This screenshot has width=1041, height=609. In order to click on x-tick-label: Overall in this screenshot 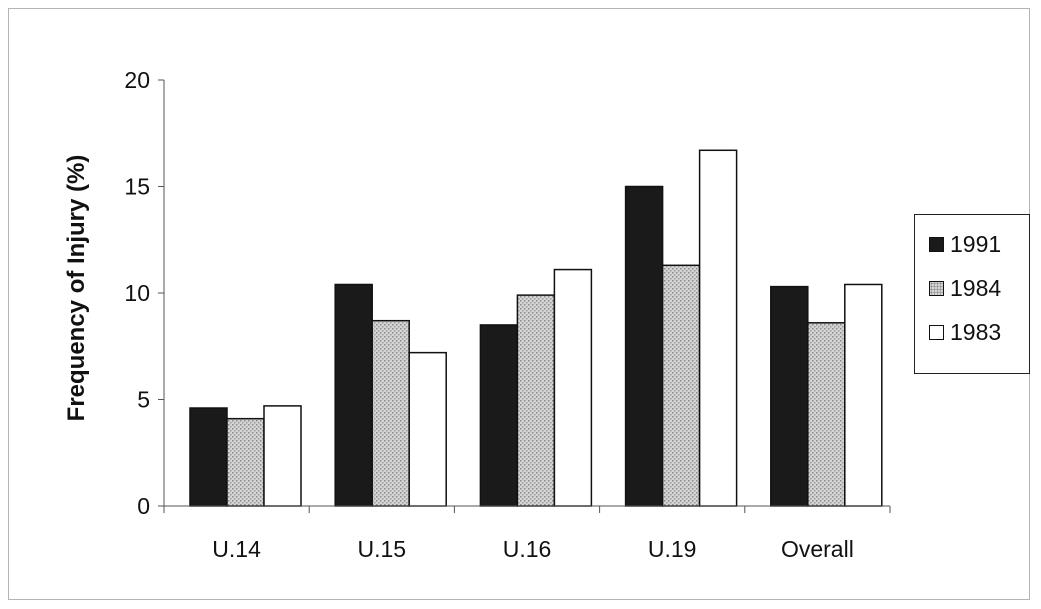, I will do `click(817, 549)`.